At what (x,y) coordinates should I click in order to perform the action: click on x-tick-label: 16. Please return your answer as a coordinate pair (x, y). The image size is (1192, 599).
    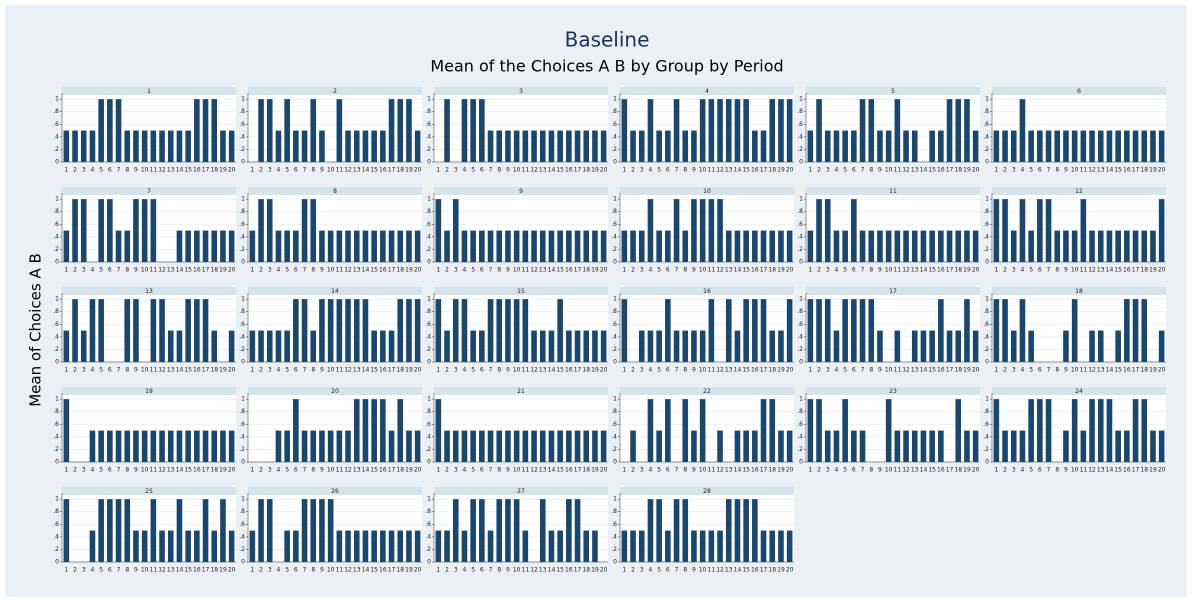
    Looking at the image, I should click on (755, 370).